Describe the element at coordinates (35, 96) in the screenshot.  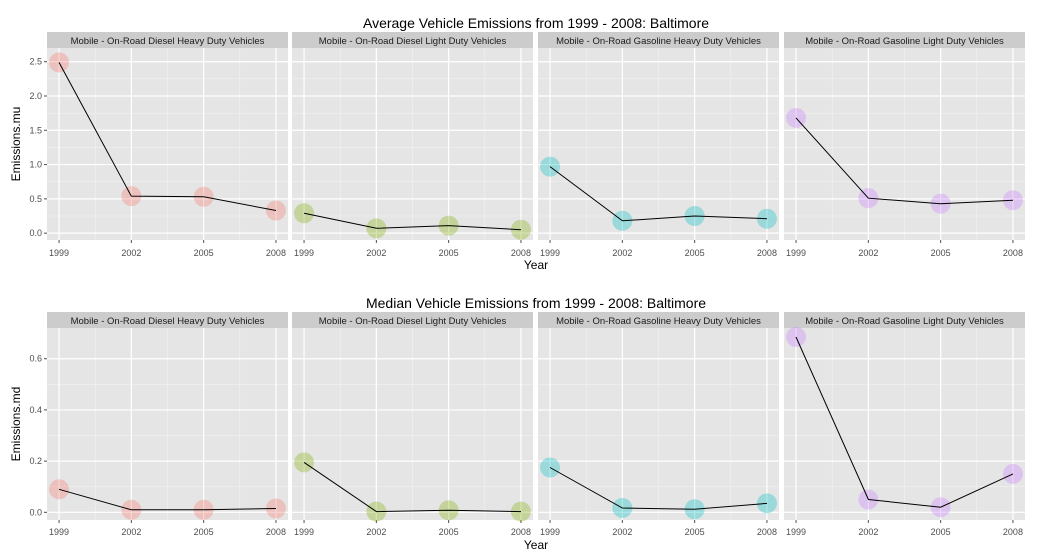
I see `y-tick-label: 2.0` at that location.